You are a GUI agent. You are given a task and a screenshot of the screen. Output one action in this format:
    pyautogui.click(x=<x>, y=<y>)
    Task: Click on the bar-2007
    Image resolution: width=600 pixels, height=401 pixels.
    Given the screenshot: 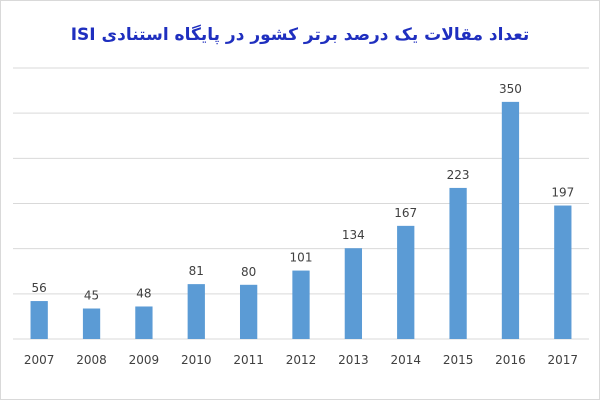 What is the action you would take?
    pyautogui.click(x=39, y=320)
    